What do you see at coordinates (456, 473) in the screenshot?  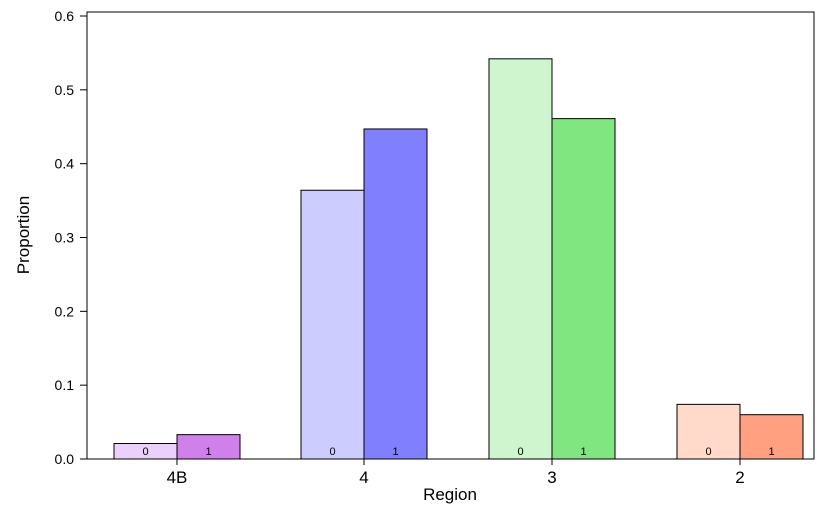 I see `x-axis: 4B 4 3 2` at bounding box center [456, 473].